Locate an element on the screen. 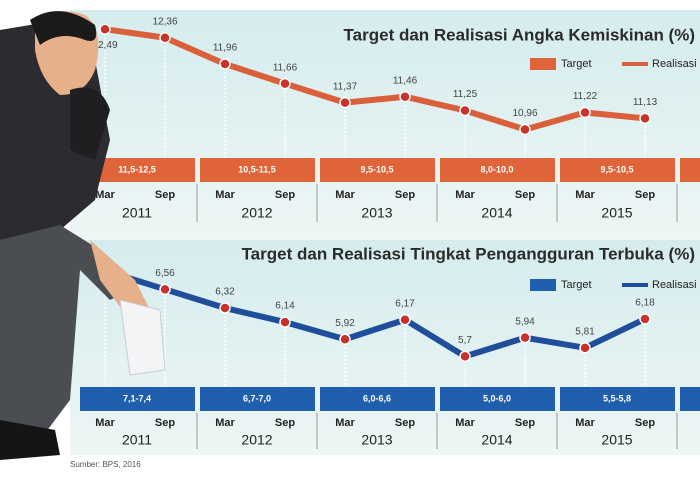 Image resolution: width=700 pixels, height=500 pixels. target-range: 6,0-6,6 is located at coordinates (377, 398).